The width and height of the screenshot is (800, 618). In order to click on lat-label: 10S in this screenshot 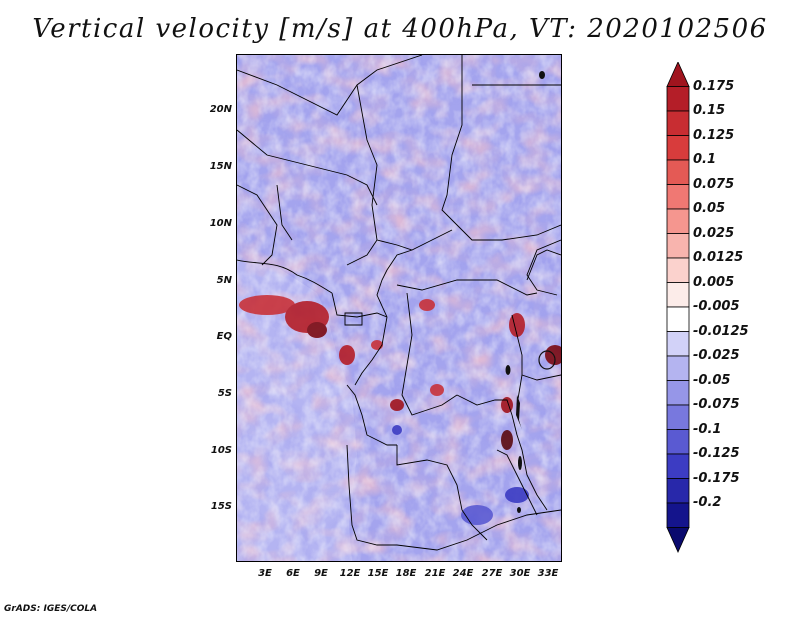, I will do `click(221, 450)`.